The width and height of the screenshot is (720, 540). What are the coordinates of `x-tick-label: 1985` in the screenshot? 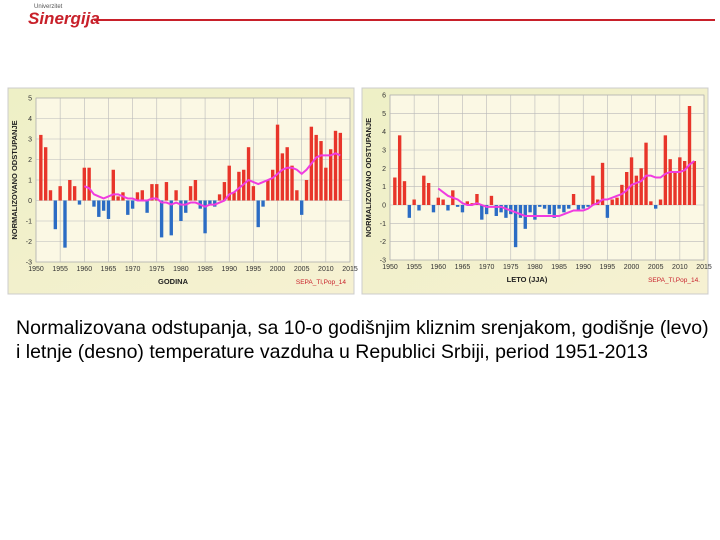 It's located at (559, 267).